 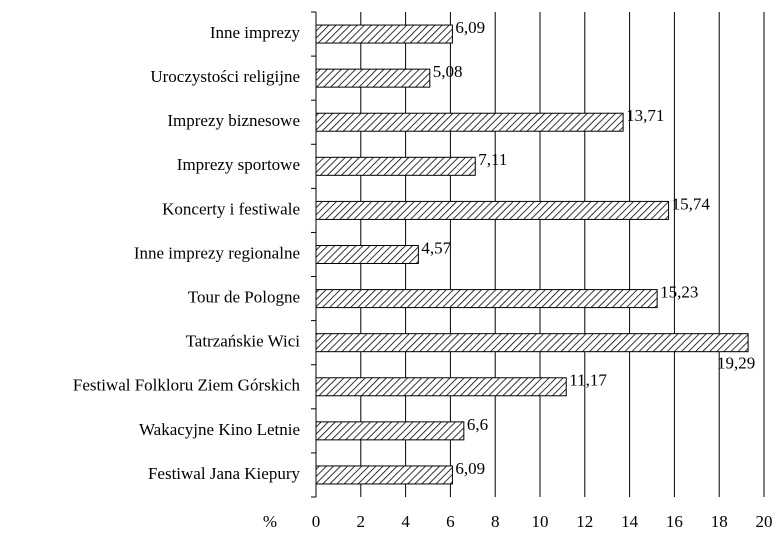 What do you see at coordinates (233, 120) in the screenshot?
I see `y-tick-label: Imprezy biznesowe` at bounding box center [233, 120].